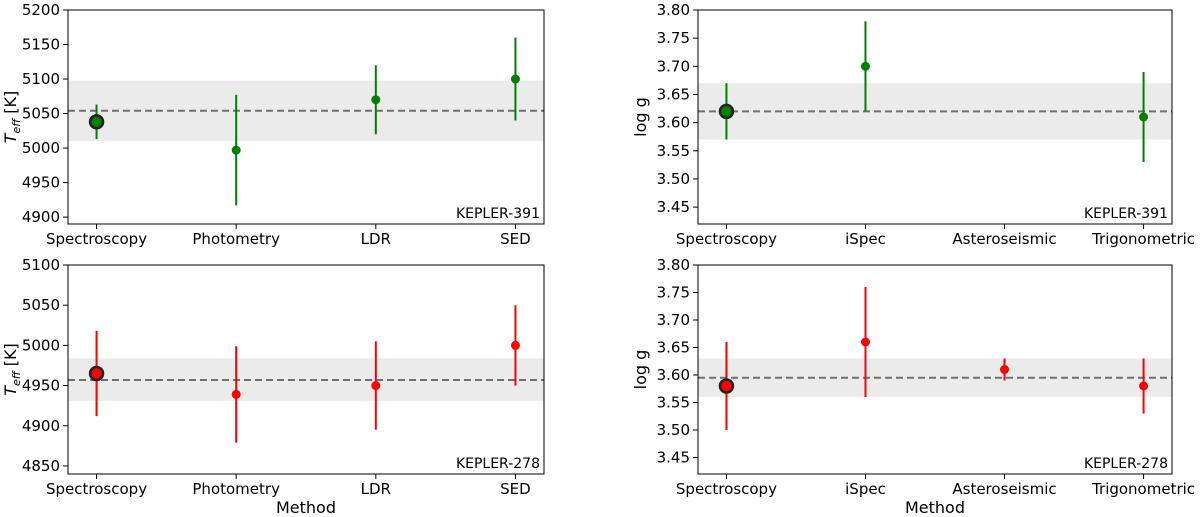 The height and width of the screenshot is (517, 1200). Describe the element at coordinates (41, 45) in the screenshot. I see `y-tick-label: 5150` at that location.